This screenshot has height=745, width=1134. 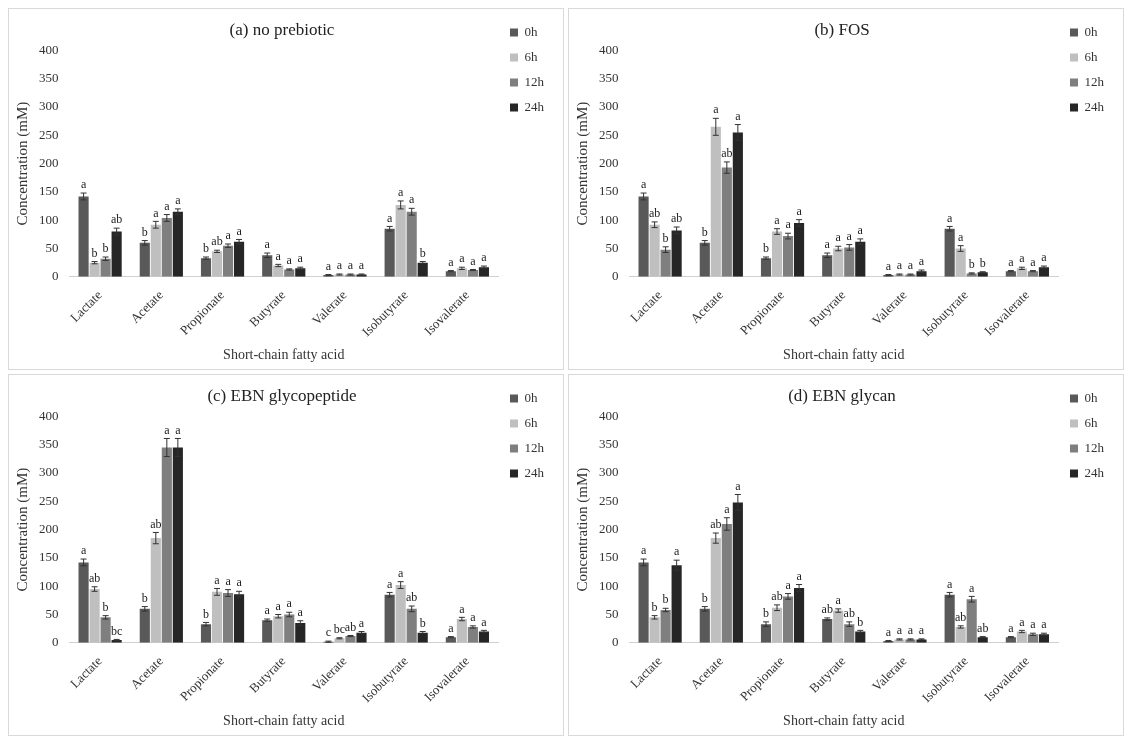 I want to click on y-tick-label: 350, so click(x=609, y=78).